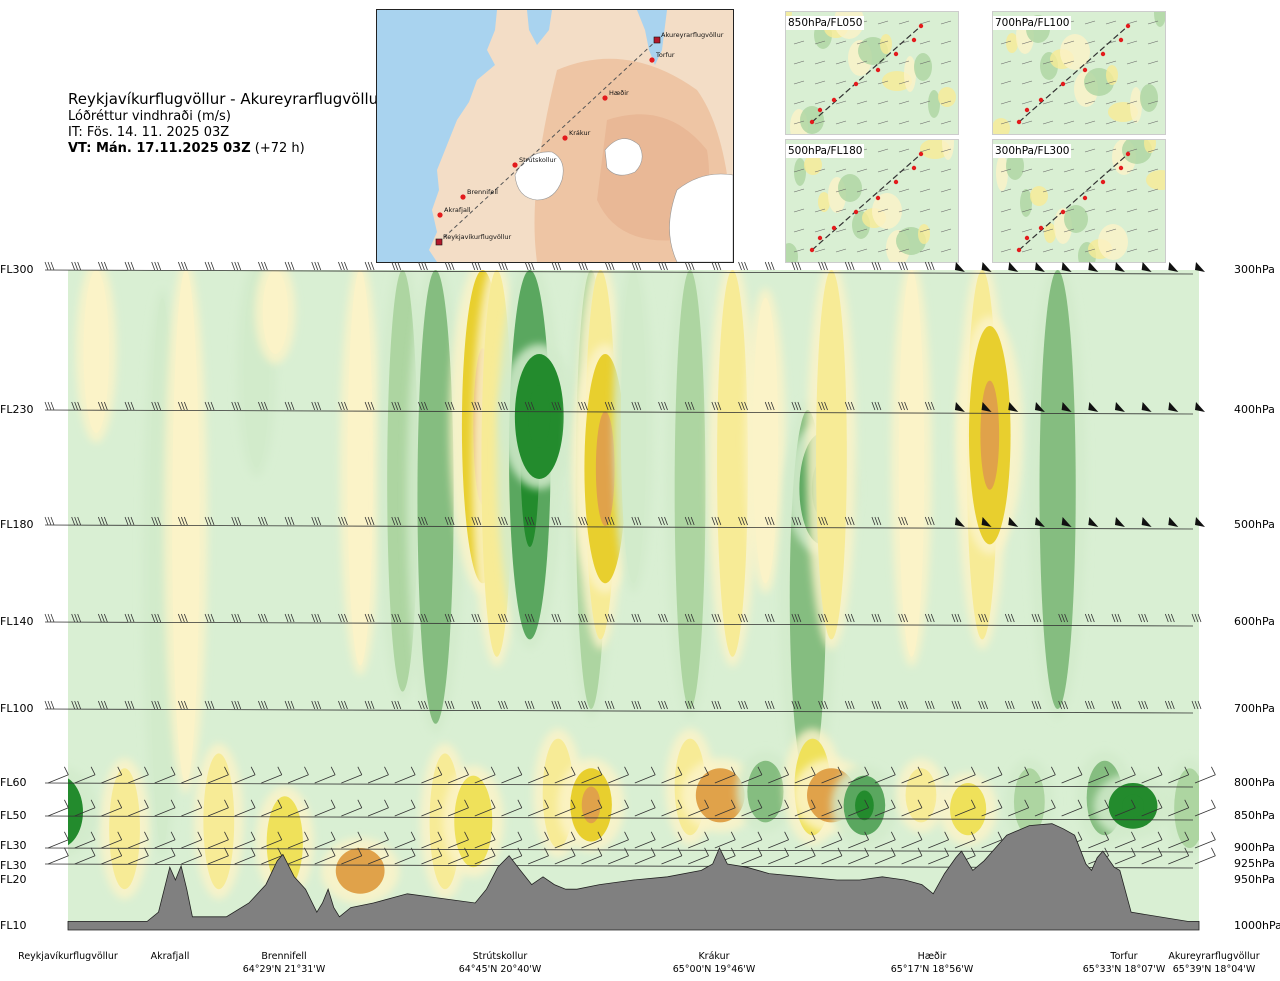 This screenshot has height=981, width=1280. I want to click on map-sea, so click(437, 136).